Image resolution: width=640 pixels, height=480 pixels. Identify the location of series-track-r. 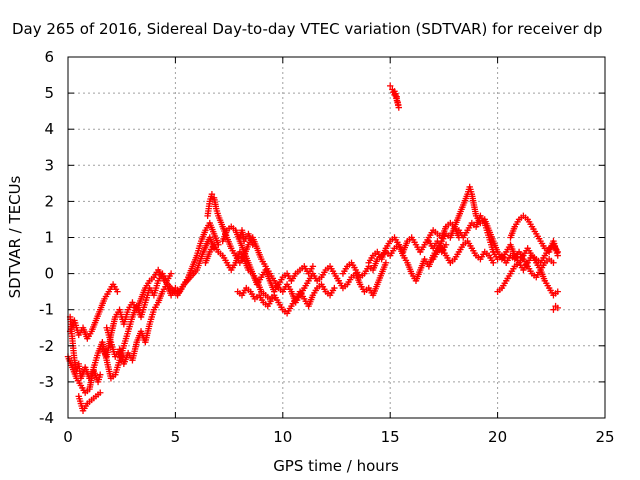
(476, 234).